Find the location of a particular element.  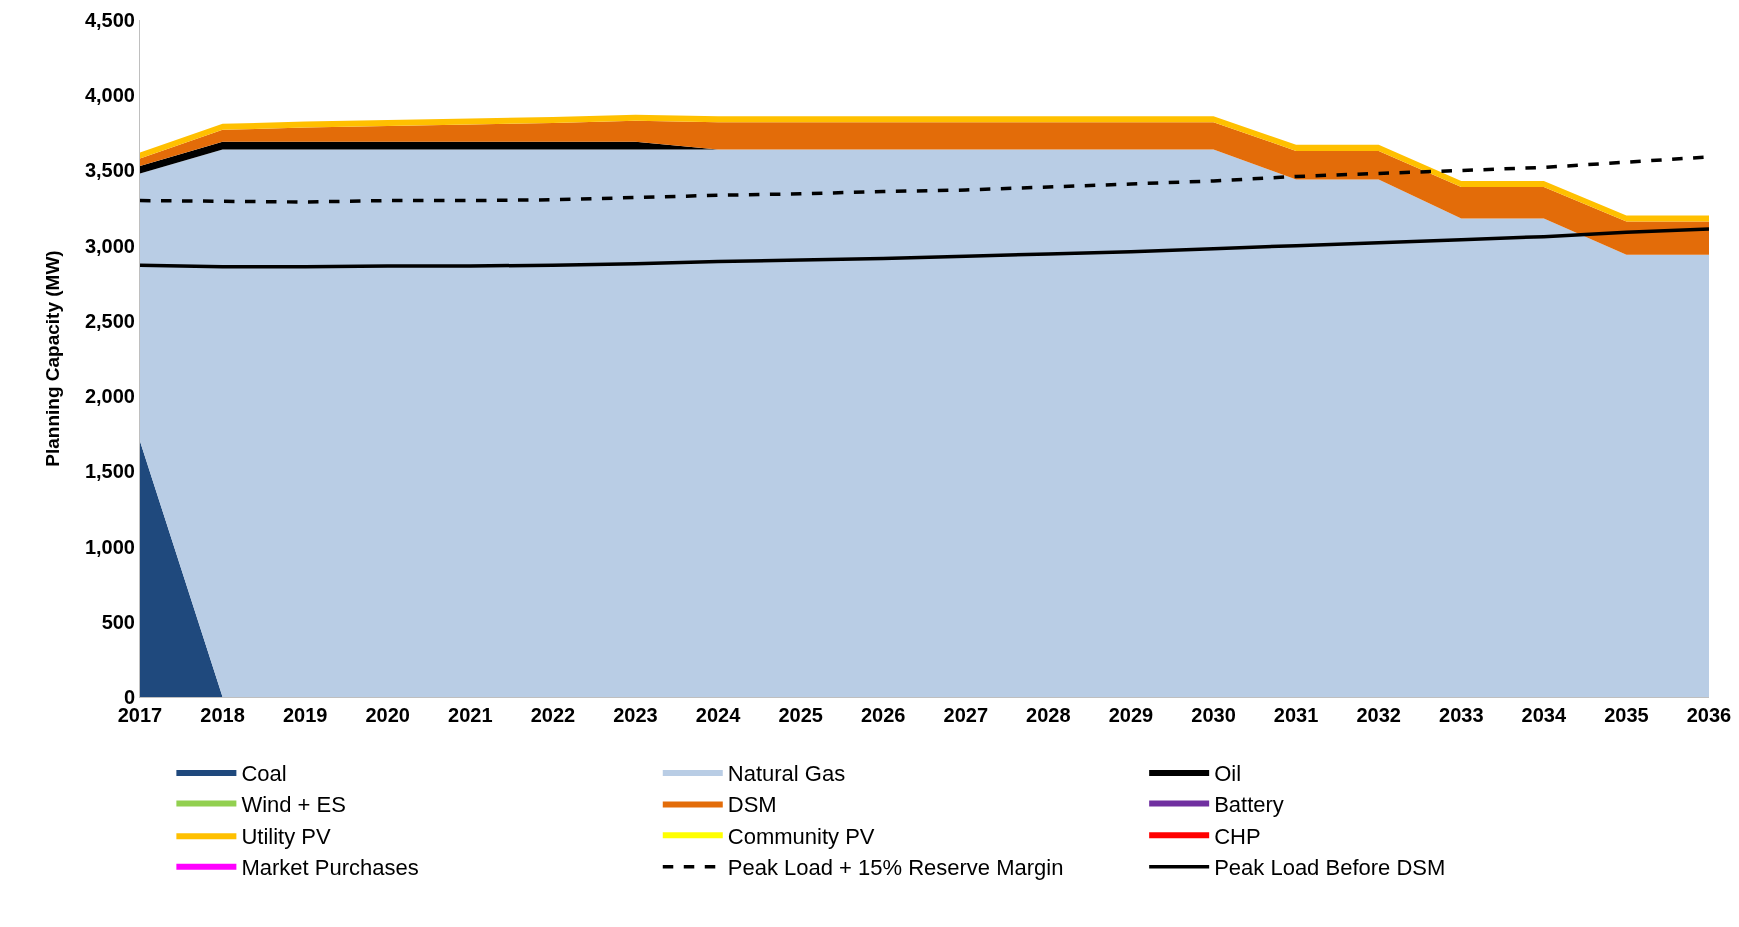

y-tick-label: 1,500 is located at coordinates (109, 471).